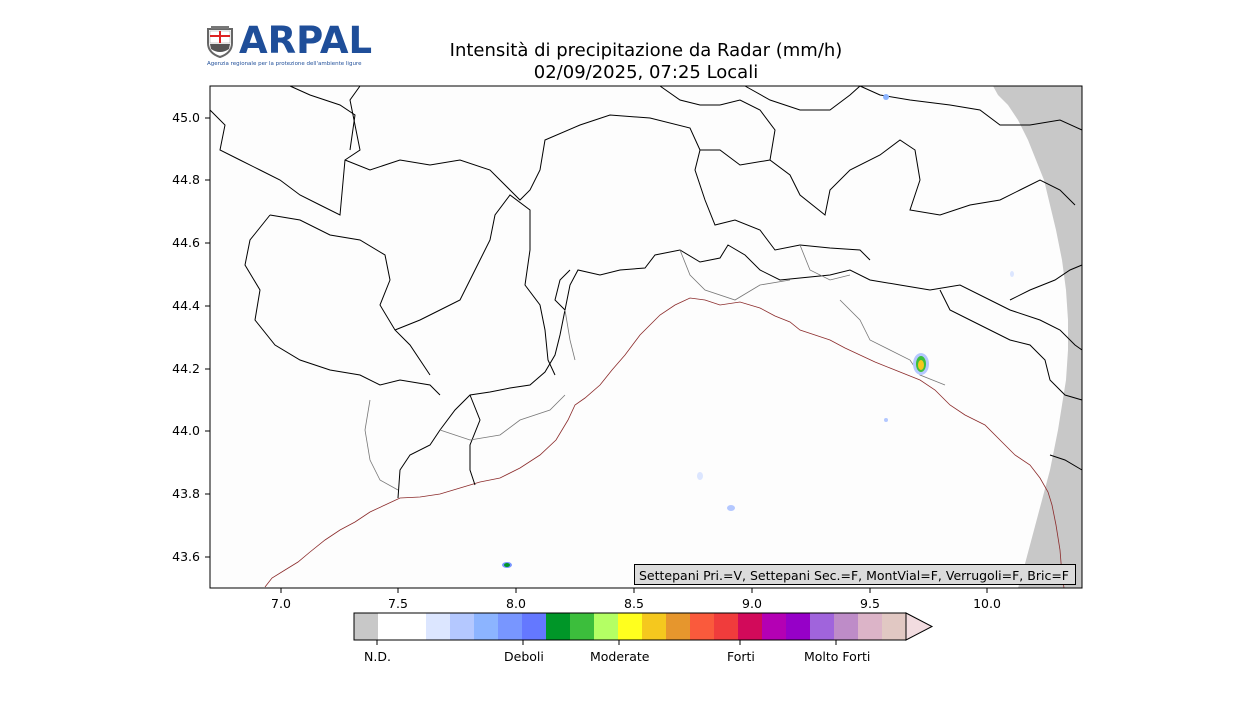 This screenshot has height=720, width=1260. I want to click on y-tick-marks, so click(207, 337).